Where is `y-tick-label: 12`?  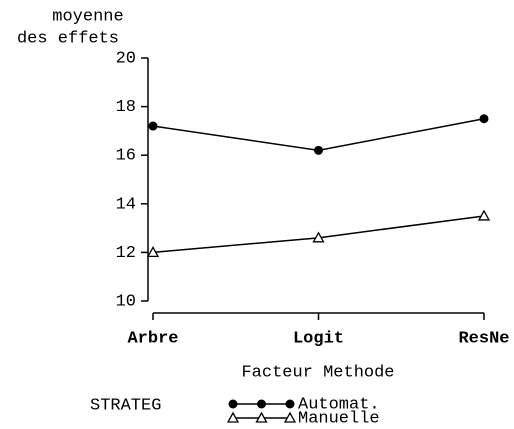 y-tick-label: 12 is located at coordinates (126, 253).